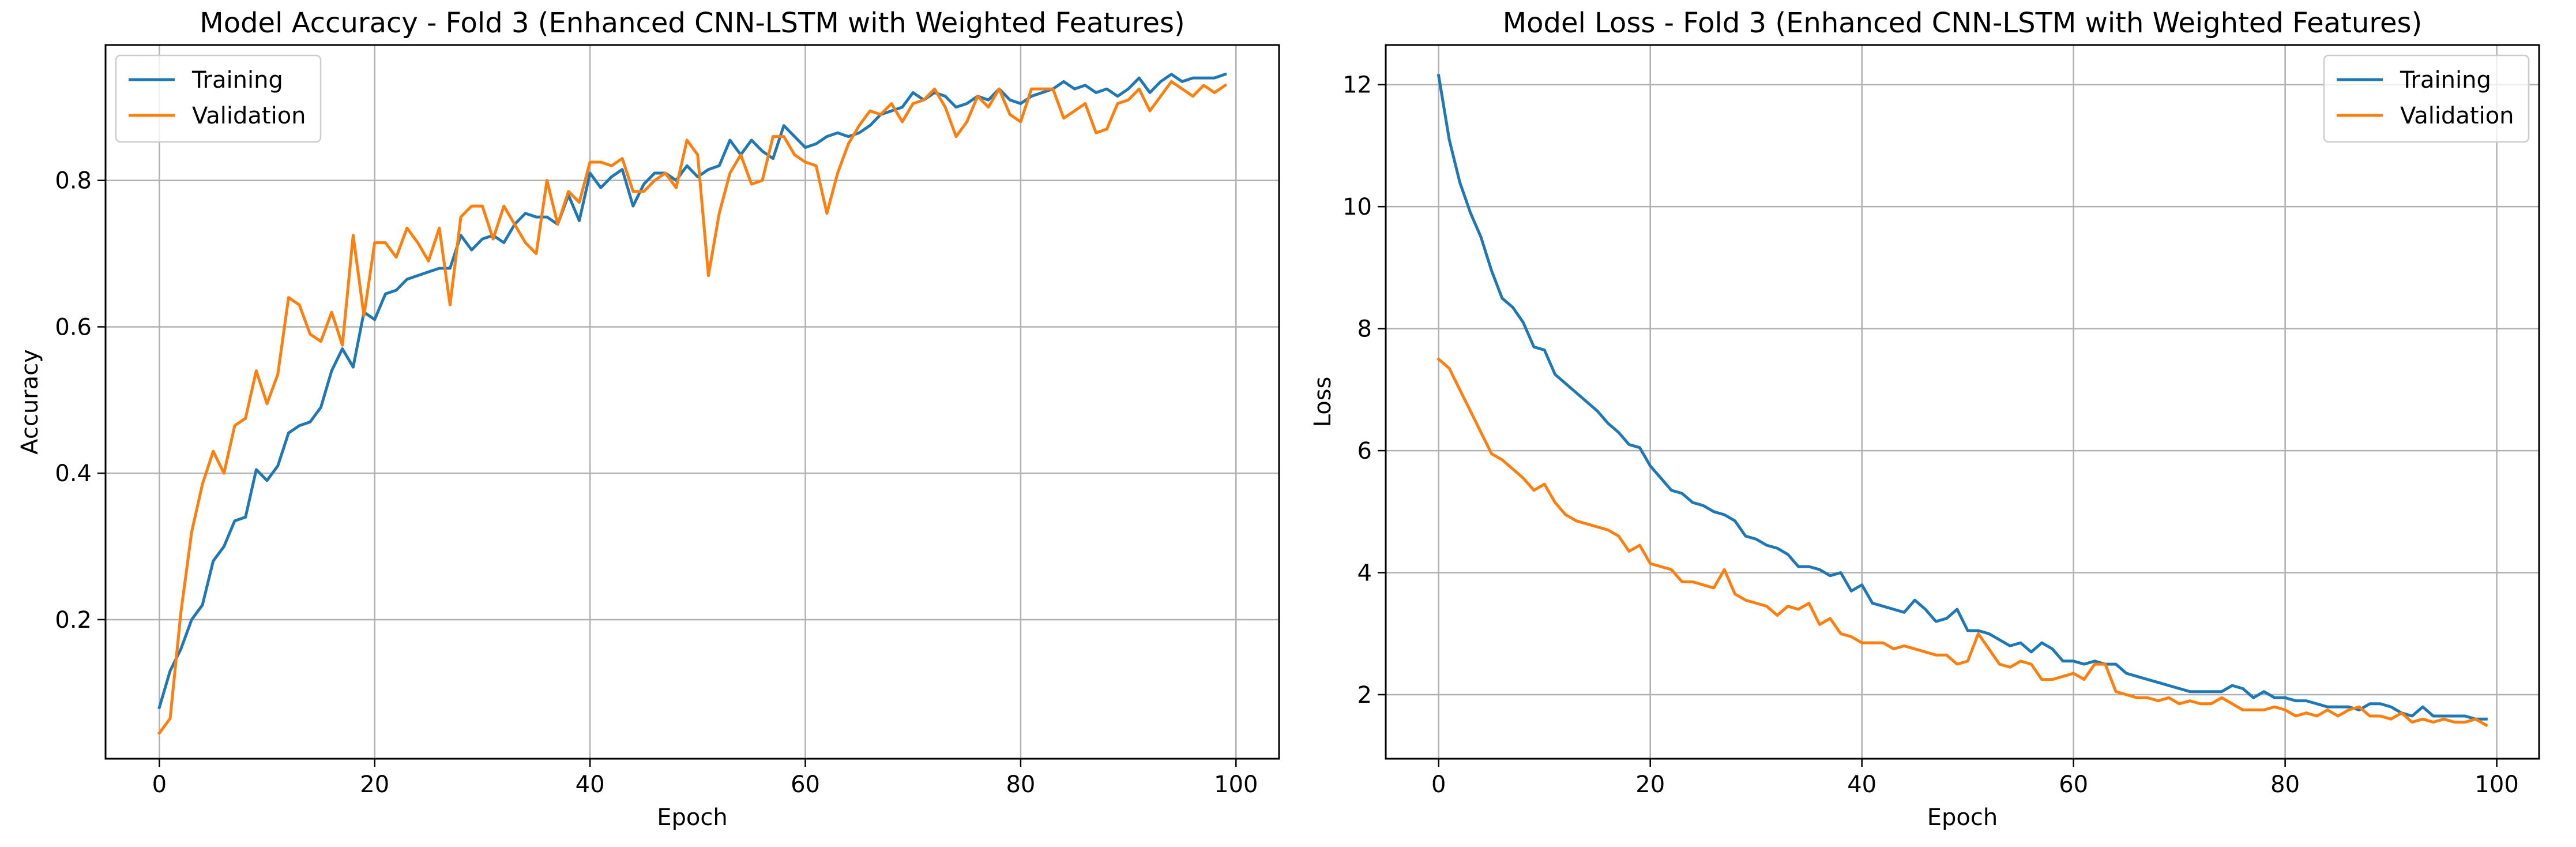  I want to click on accuracy-y-tick-label: 0.8, so click(73, 181).